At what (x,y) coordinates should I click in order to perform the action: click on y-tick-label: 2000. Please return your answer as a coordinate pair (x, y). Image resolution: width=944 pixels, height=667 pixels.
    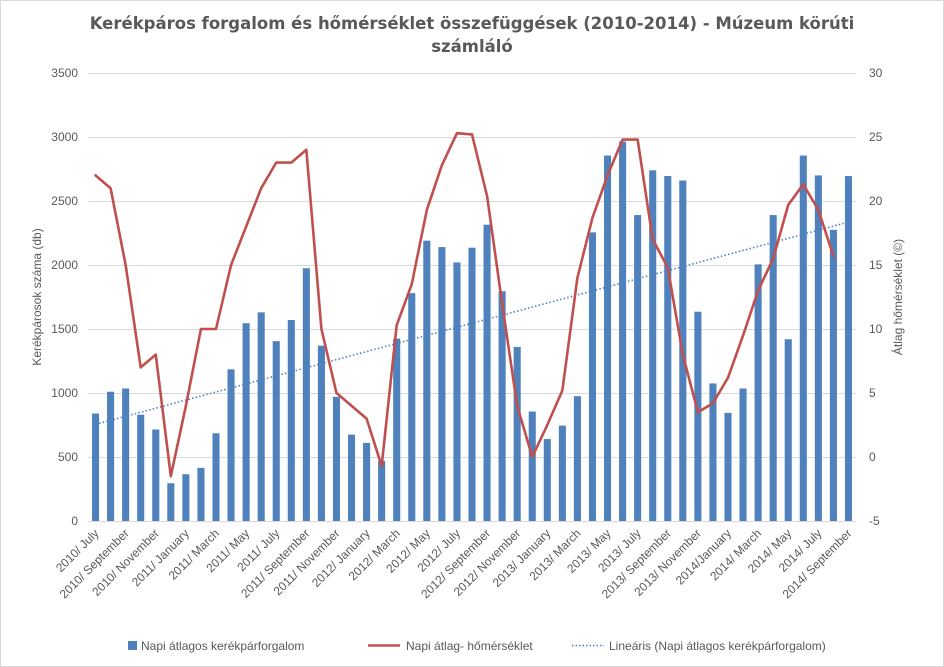
    Looking at the image, I should click on (64, 265).